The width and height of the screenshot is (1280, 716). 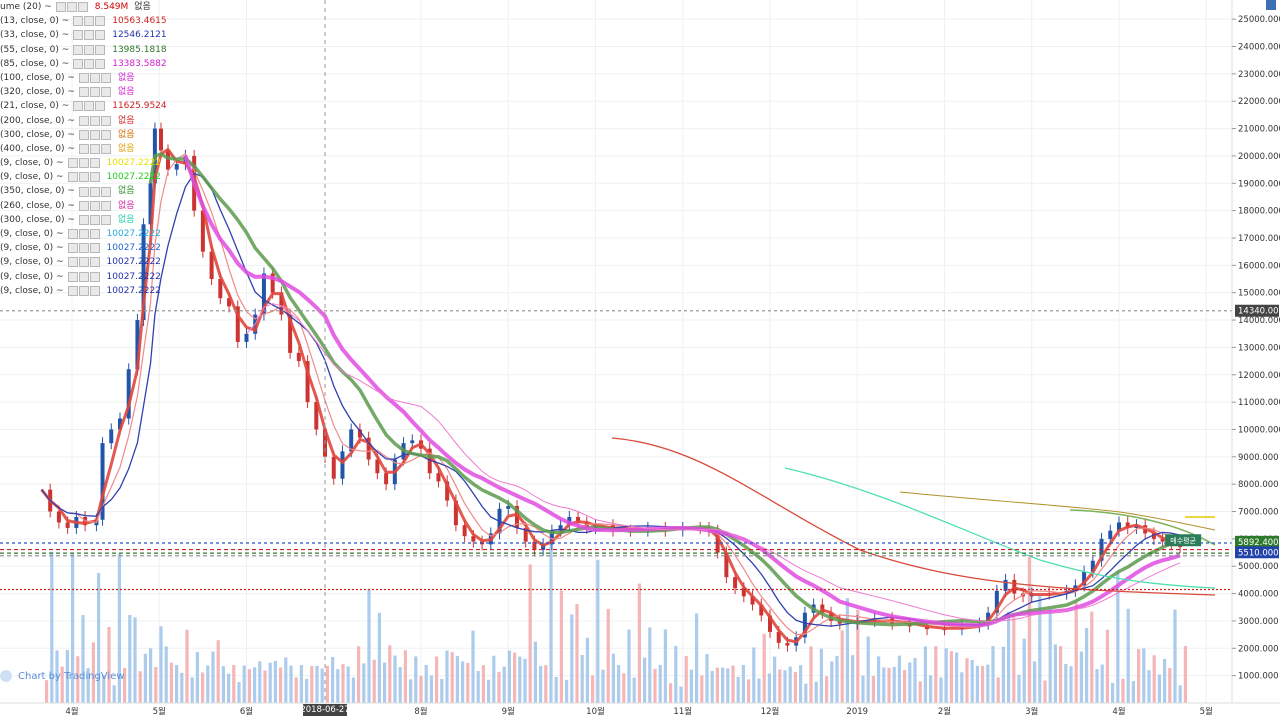 I want to click on price-tick-label: 14000.000, so click(x=1259, y=321).